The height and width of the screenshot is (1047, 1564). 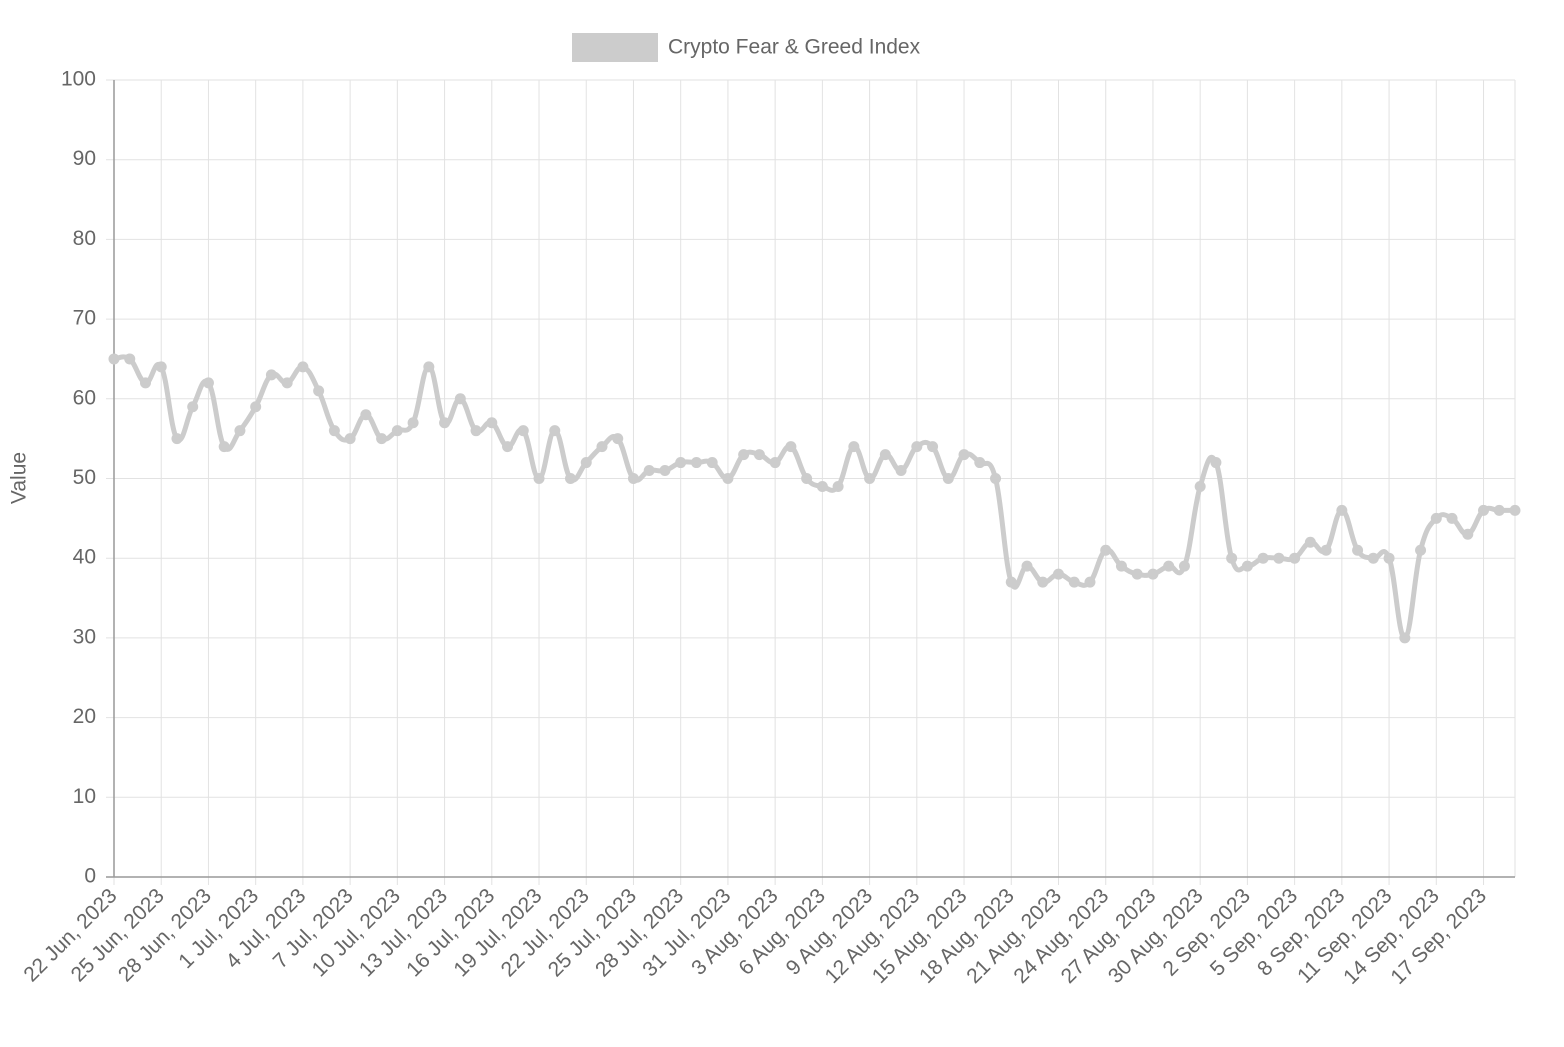 What do you see at coordinates (84, 397) in the screenshot?
I see `y-tick-label: 60` at bounding box center [84, 397].